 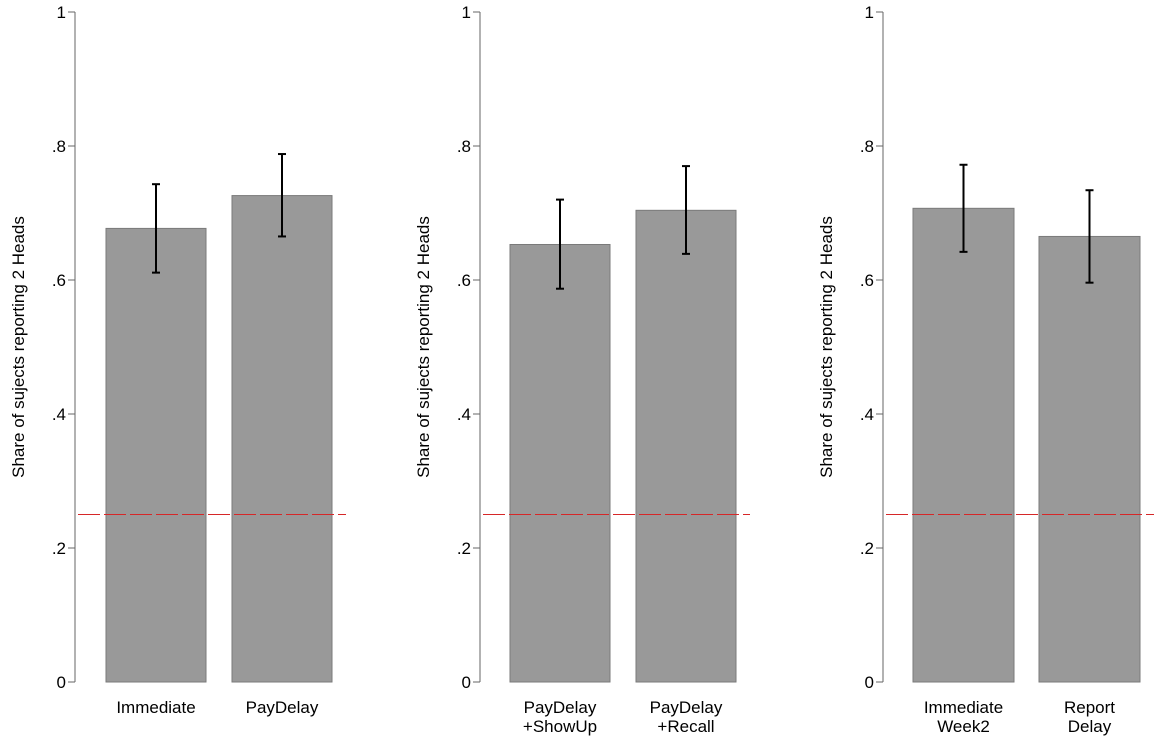 I want to click on x-category-label: Report, so click(x=1089, y=707).